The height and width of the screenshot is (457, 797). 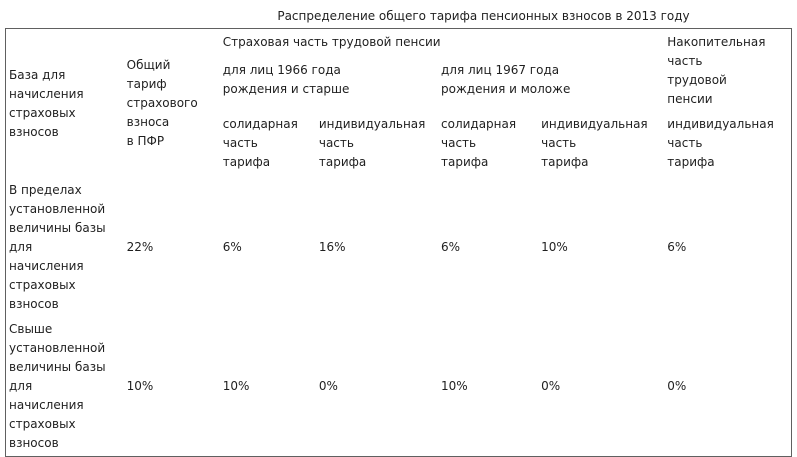 What do you see at coordinates (162, 103) in the screenshot?
I see `header-total-tariff-column: Общий тариф страхового взноса в ПФР` at bounding box center [162, 103].